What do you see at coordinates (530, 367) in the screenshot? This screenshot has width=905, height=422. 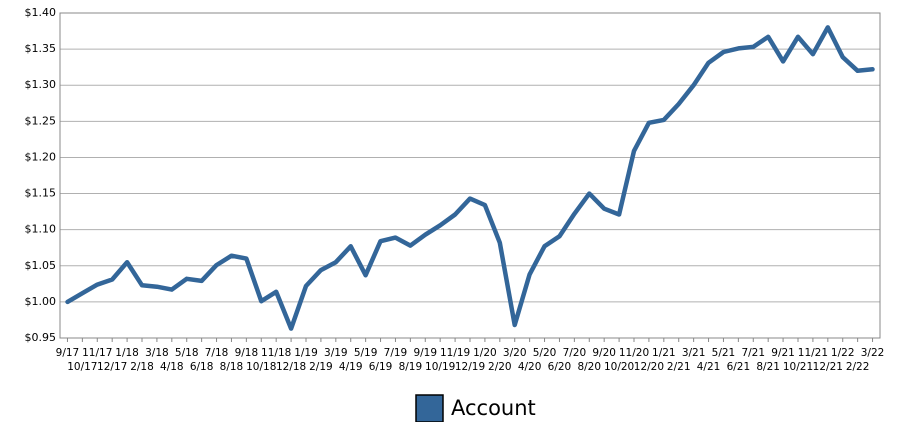 I see `x-tick-label: 4/20` at bounding box center [530, 367].